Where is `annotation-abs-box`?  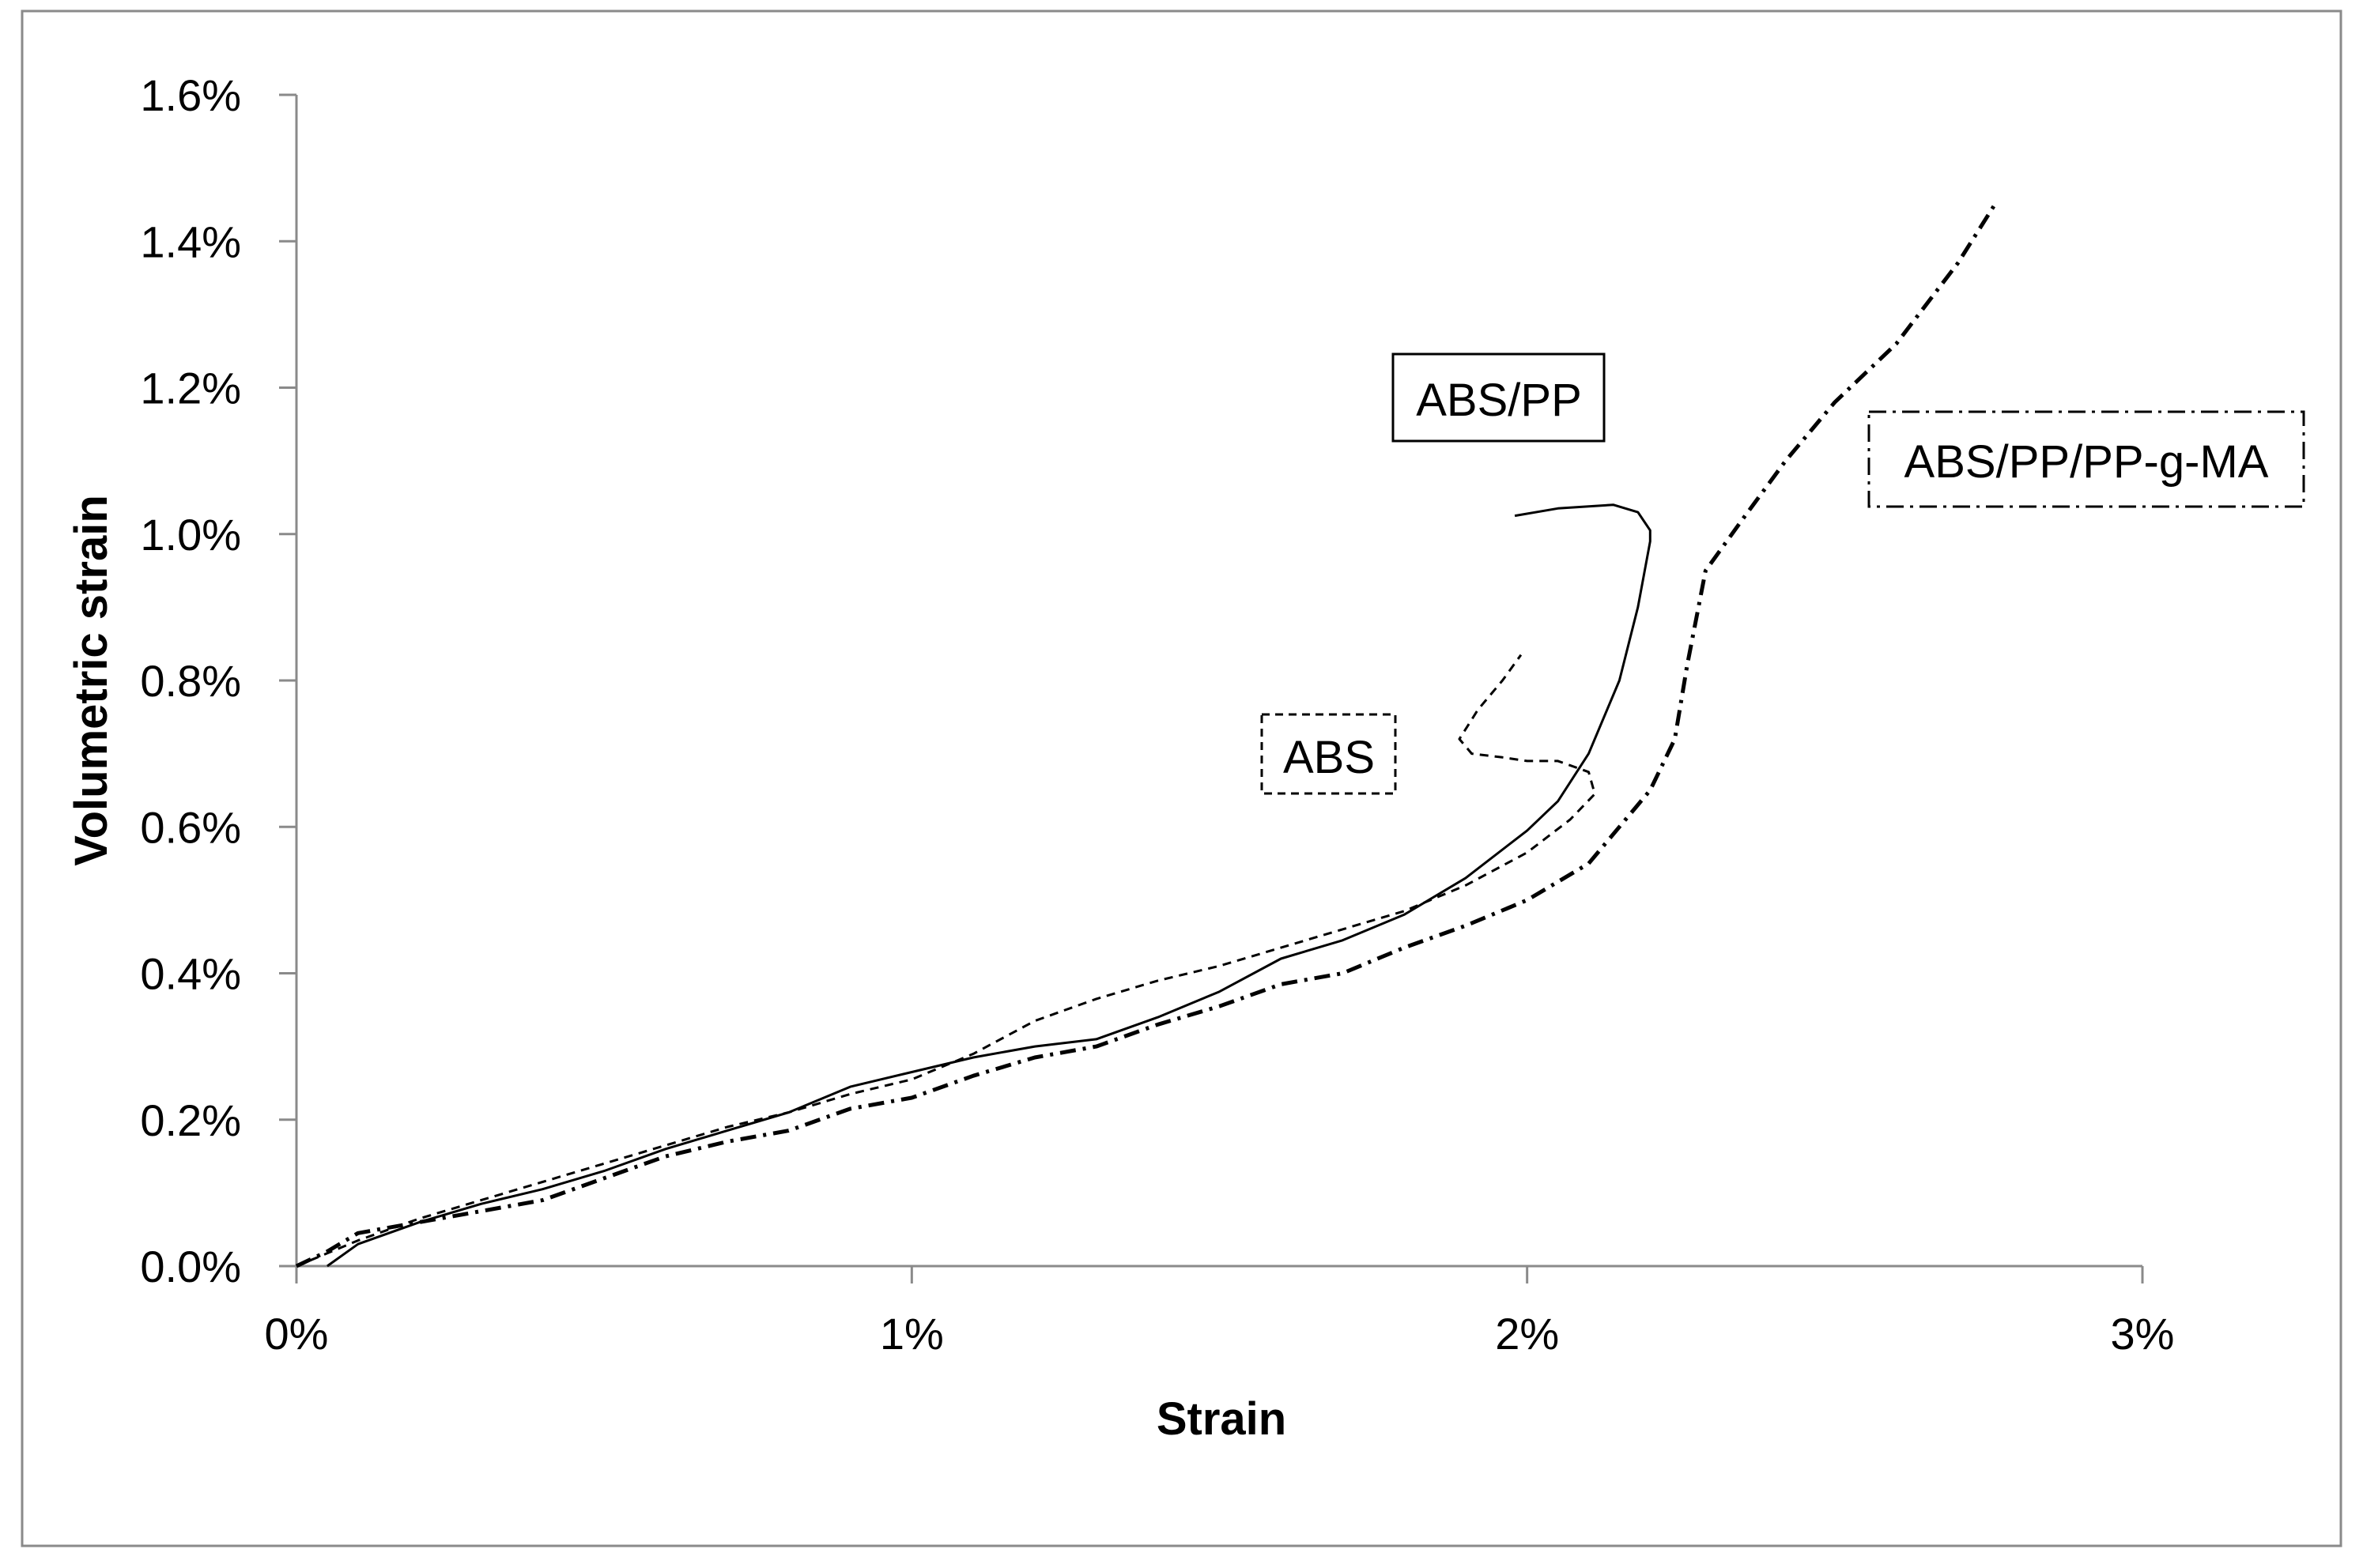
annotation-abs-box is located at coordinates (1328, 754).